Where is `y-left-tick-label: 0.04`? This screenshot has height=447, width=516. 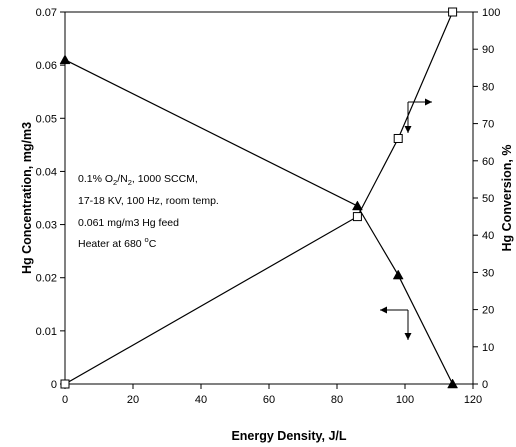
y-left-tick-label: 0.04 is located at coordinates (46, 172).